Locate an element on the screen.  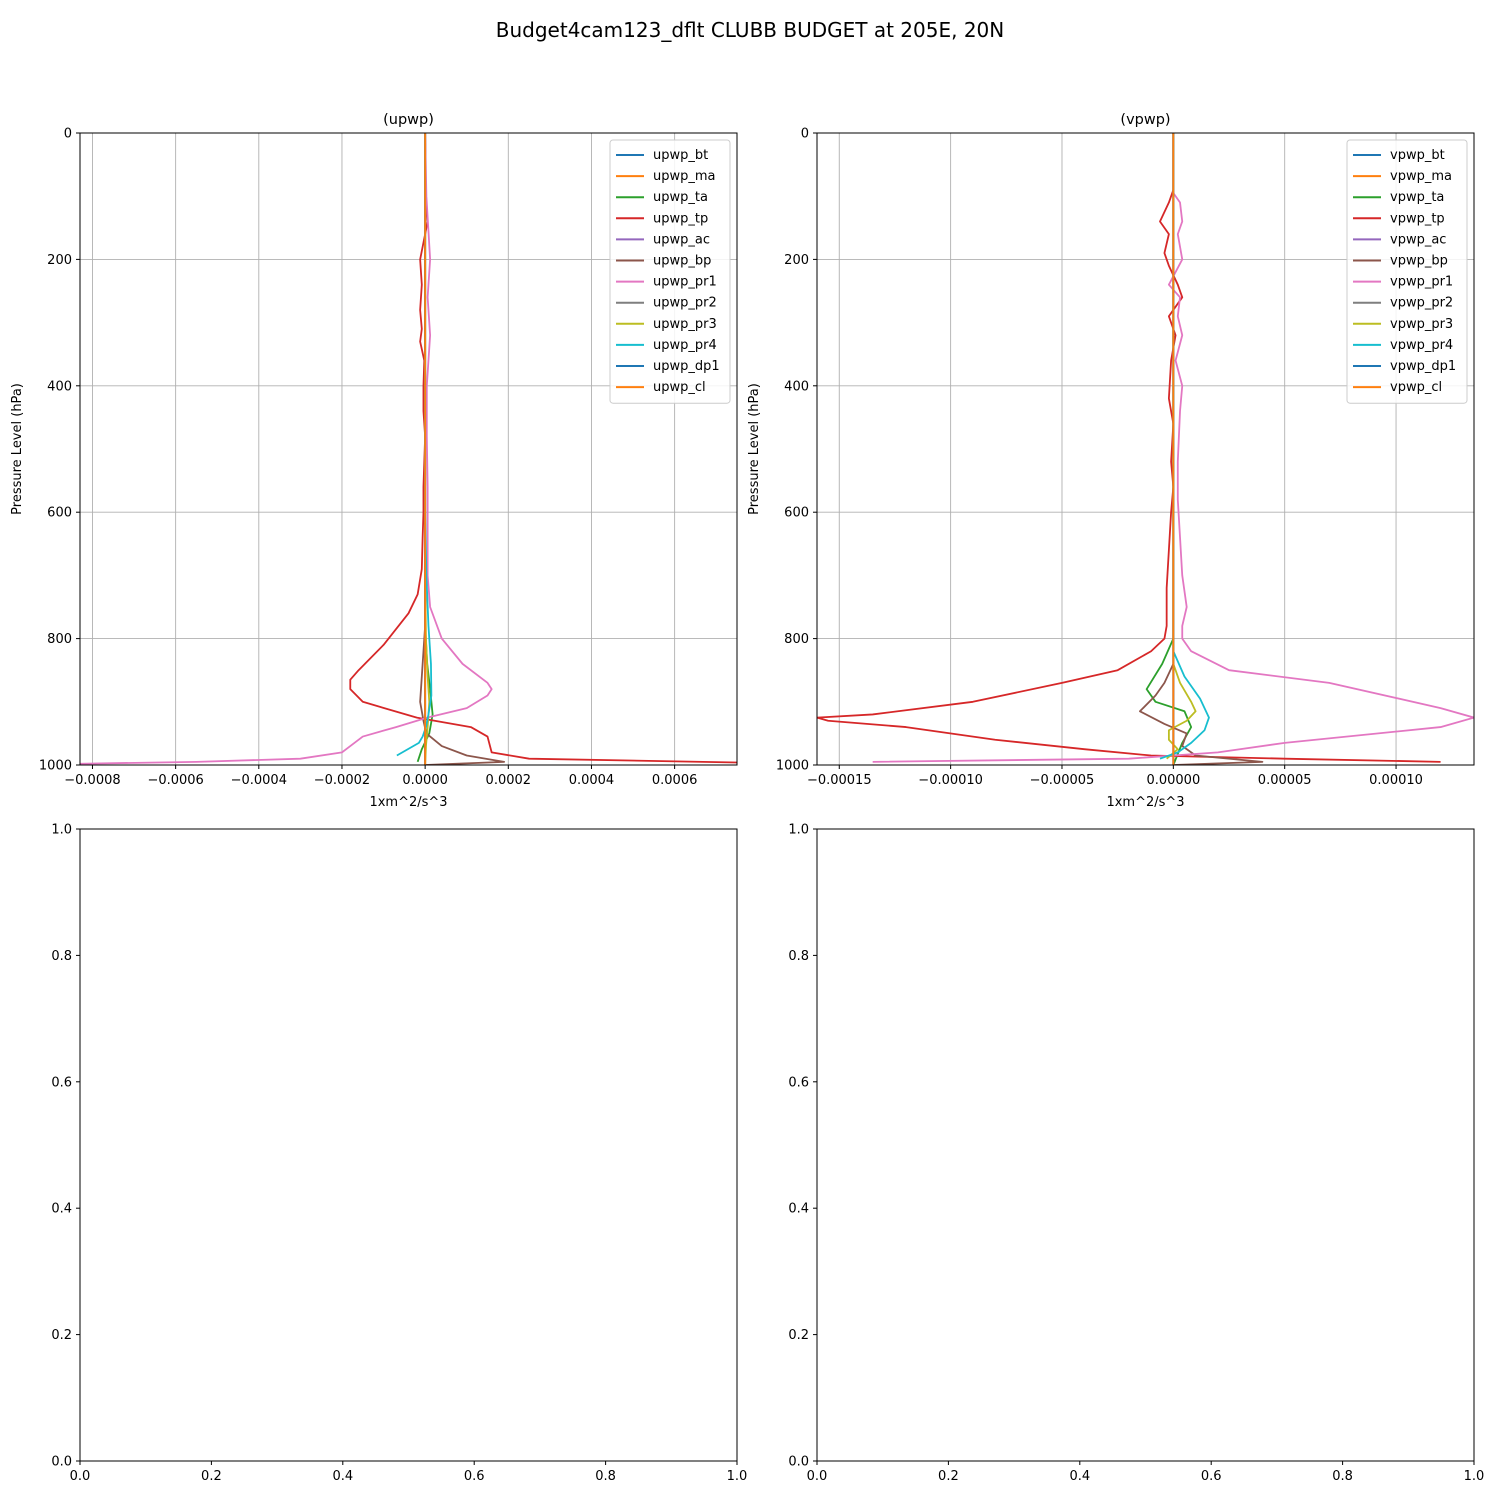
series-line-vpwp_ta is located at coordinates (1169, 449).